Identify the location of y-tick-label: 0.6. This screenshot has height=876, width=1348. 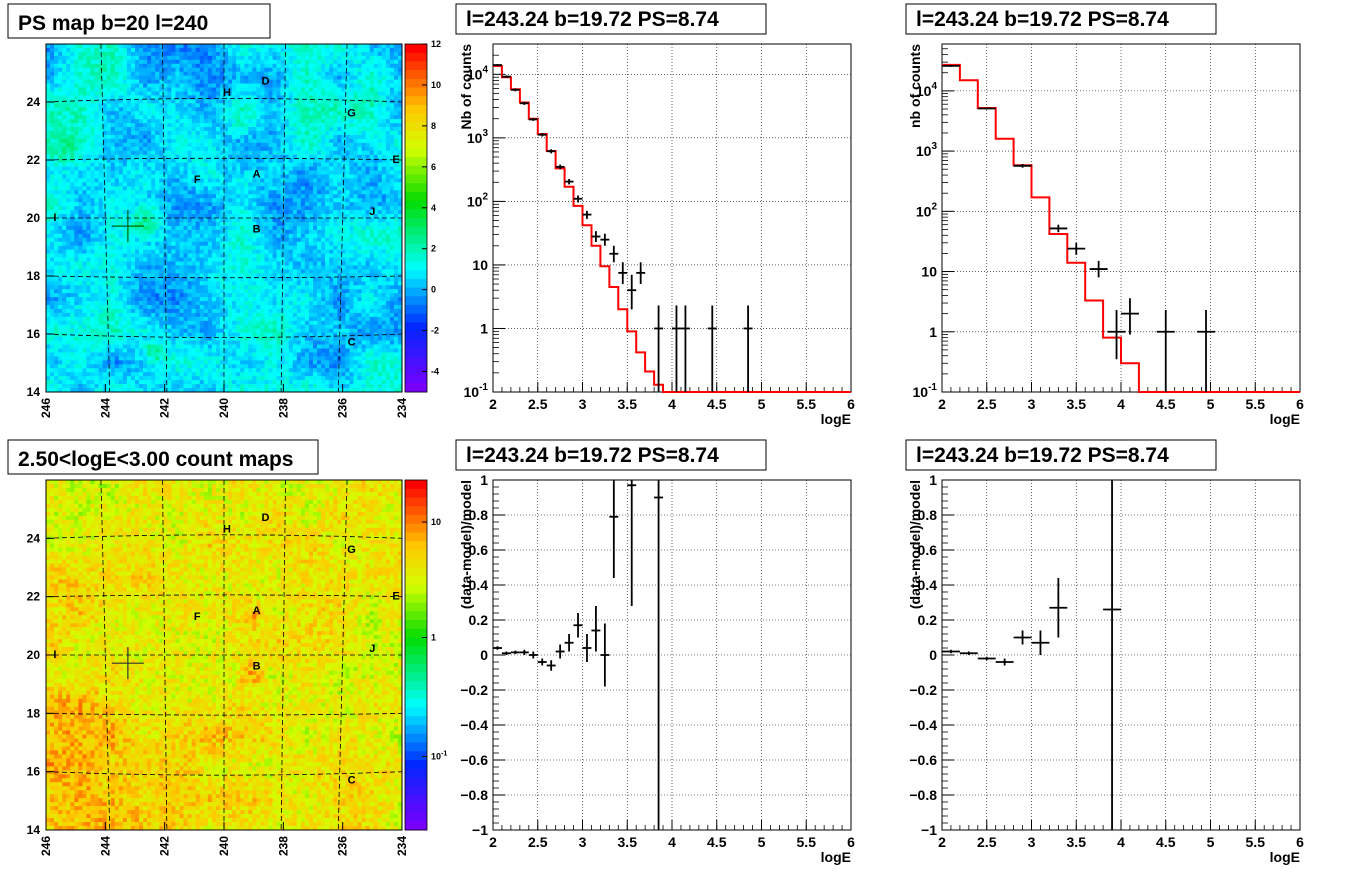
(479, 550).